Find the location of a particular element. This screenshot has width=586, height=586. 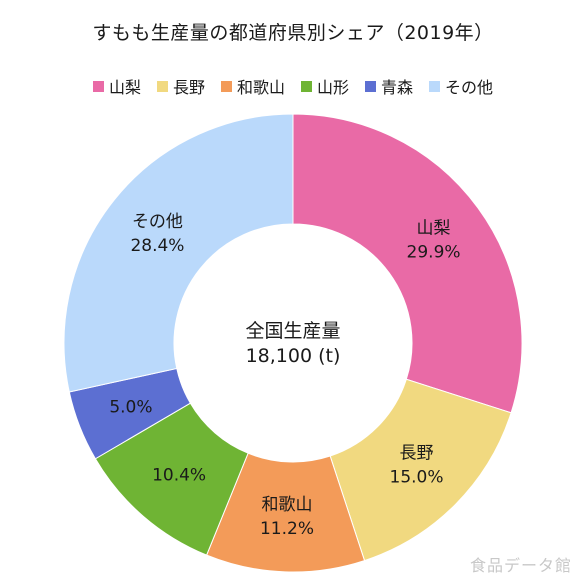

legend-item: 長野 is located at coordinates (180, 86).